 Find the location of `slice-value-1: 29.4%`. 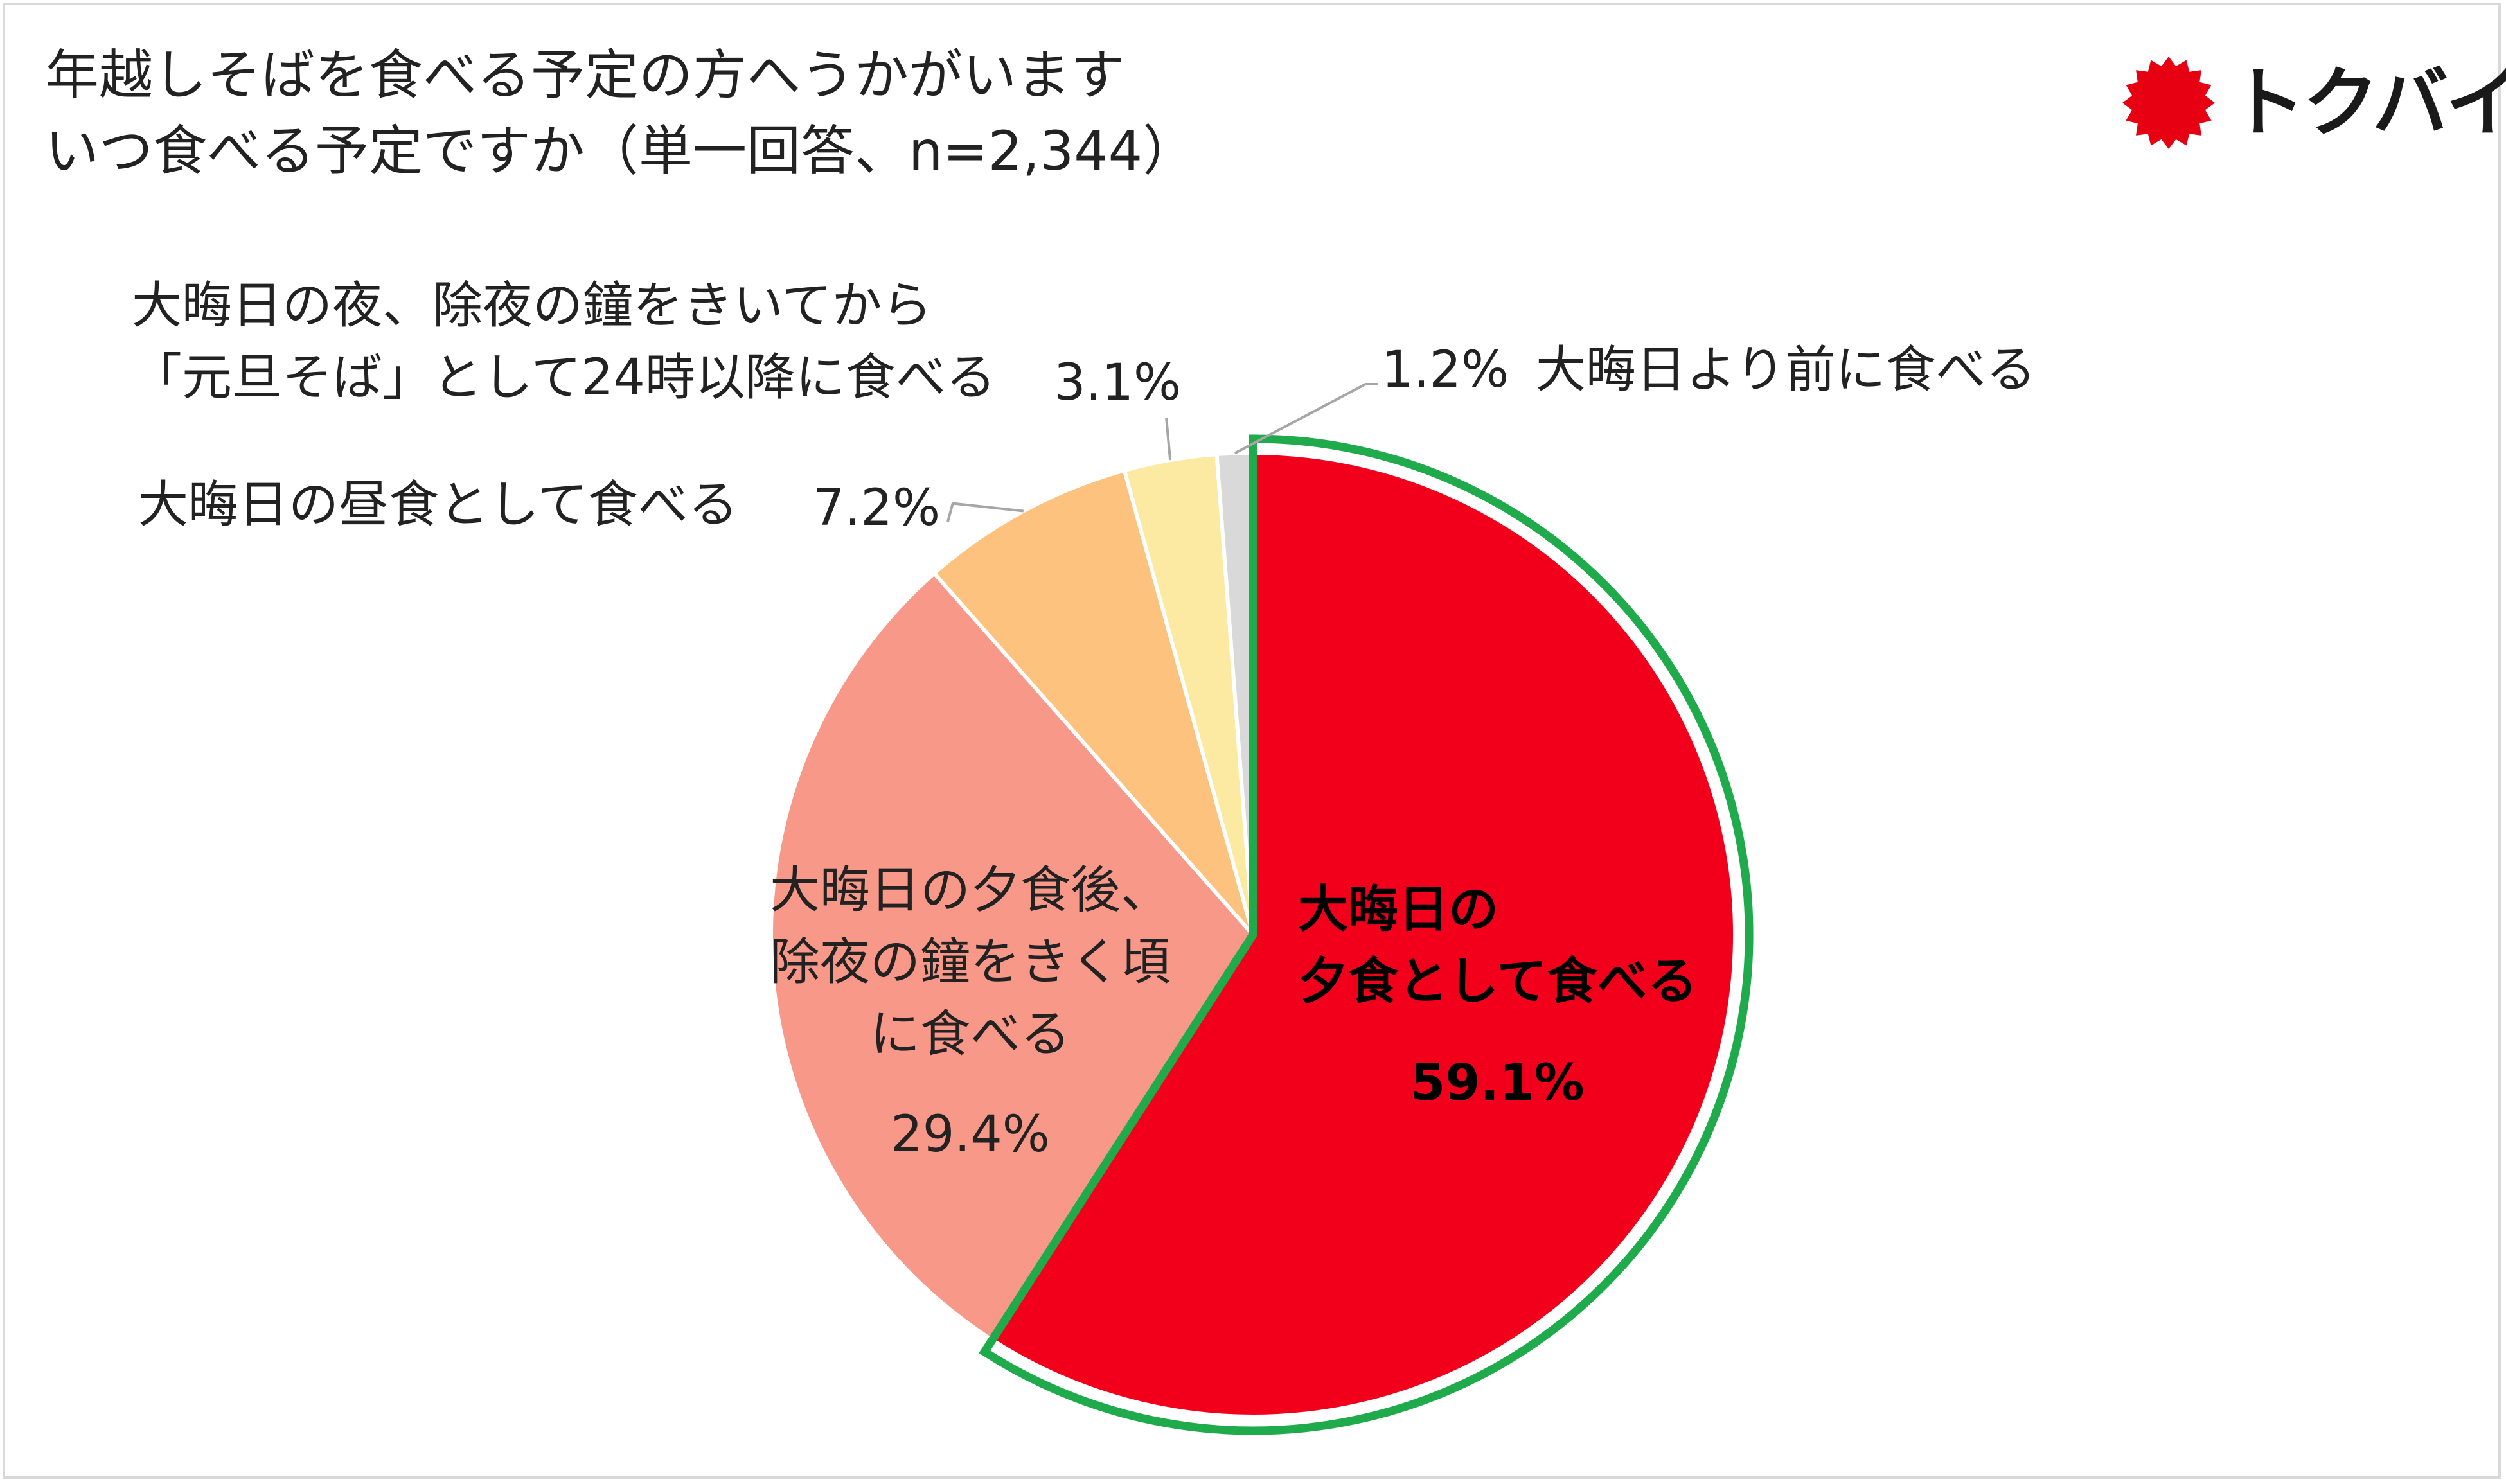

slice-value-1: 29.4% is located at coordinates (970, 1134).